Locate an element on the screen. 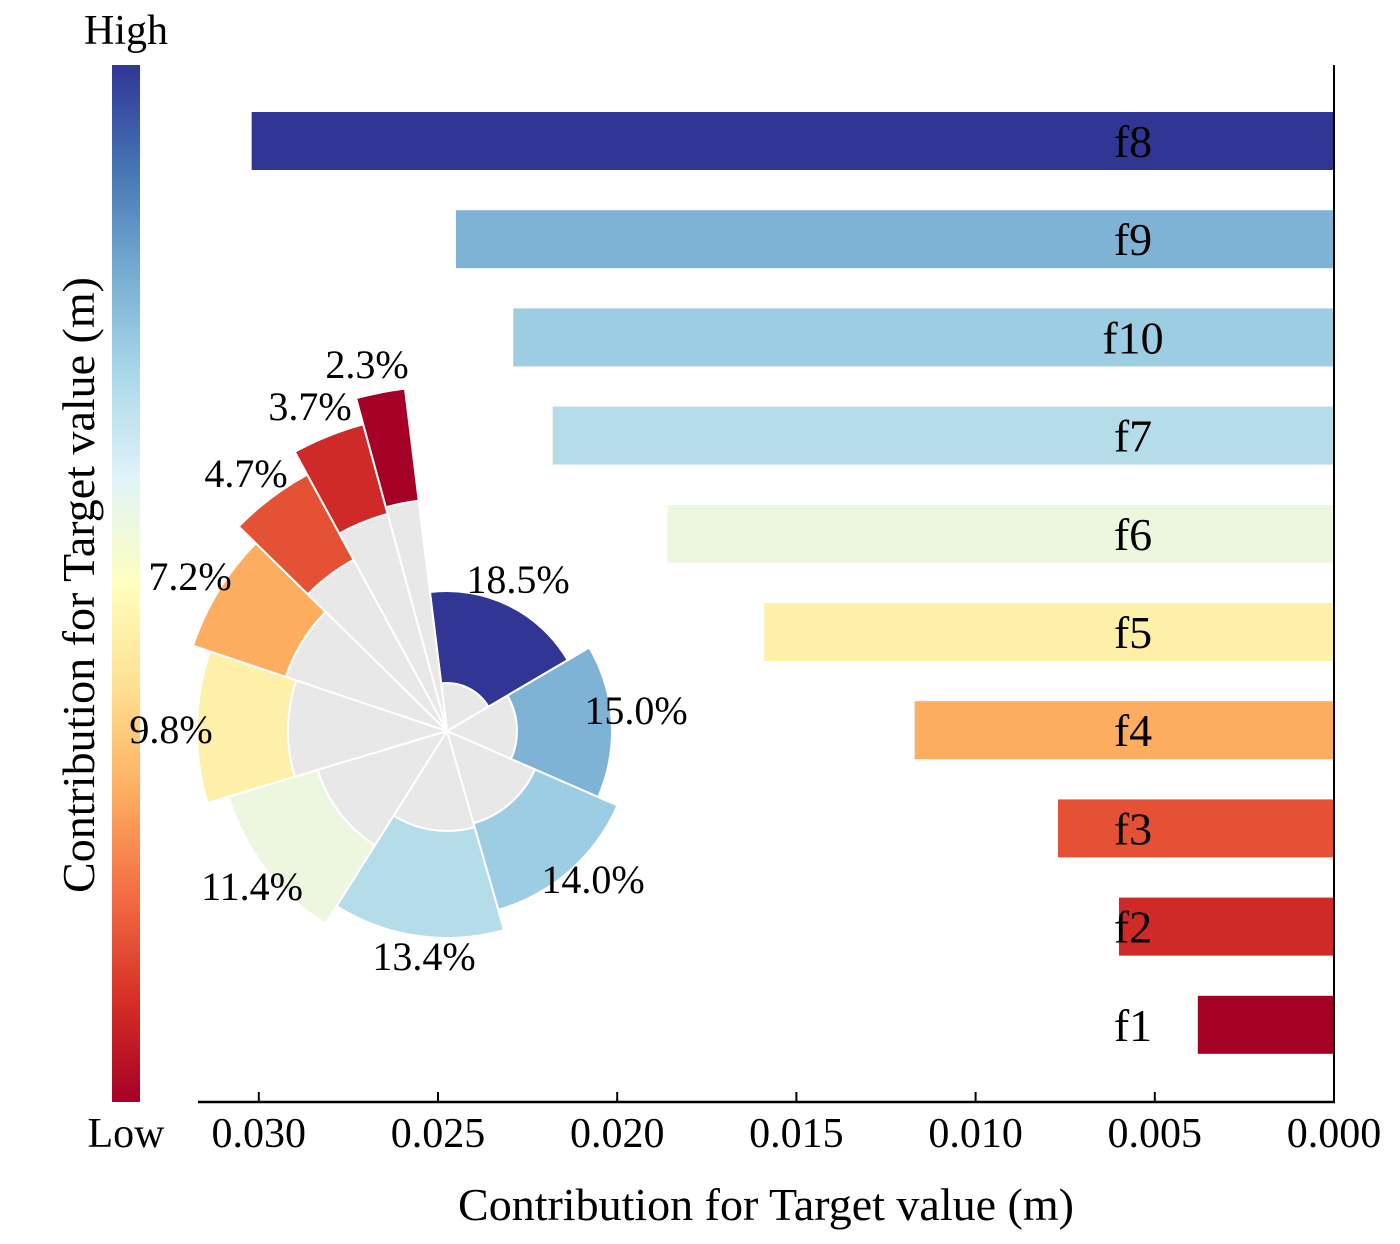 The height and width of the screenshot is (1244, 1400). rose-wedge-f8 is located at coordinates (499, 649).